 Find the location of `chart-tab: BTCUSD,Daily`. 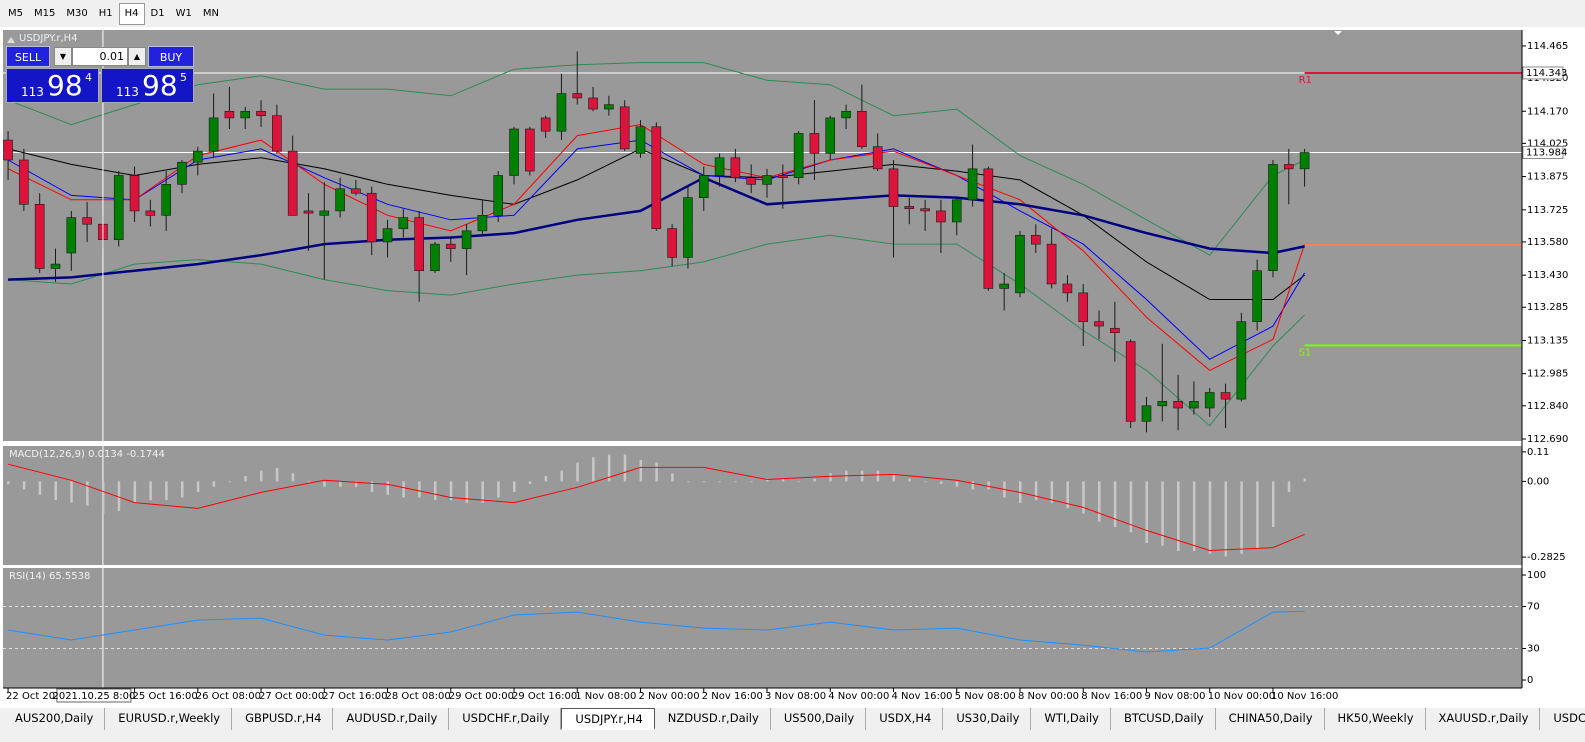

chart-tab: BTCUSD,Daily is located at coordinates (1163, 719).